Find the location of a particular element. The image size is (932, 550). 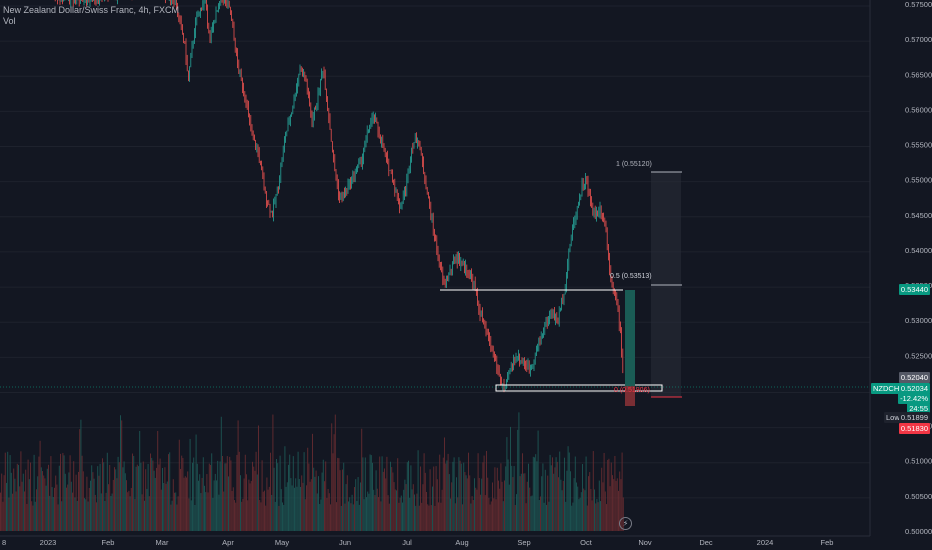

low-price-label: 0.51899 is located at coordinates (914, 417).